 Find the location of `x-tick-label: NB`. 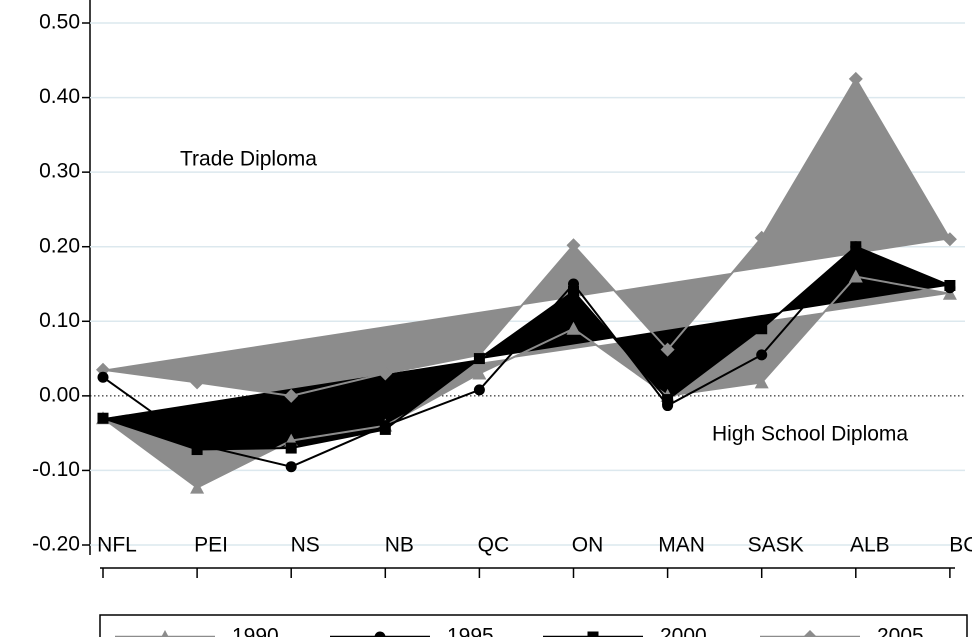

x-tick-label: NB is located at coordinates (399, 545).